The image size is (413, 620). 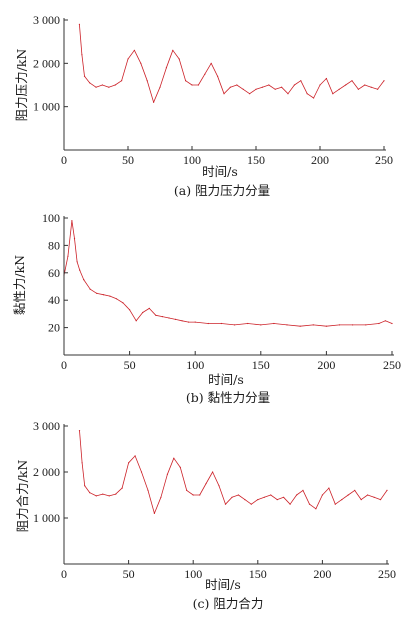 I want to click on panel-a-x-tick-label: 250, so click(x=384, y=160).